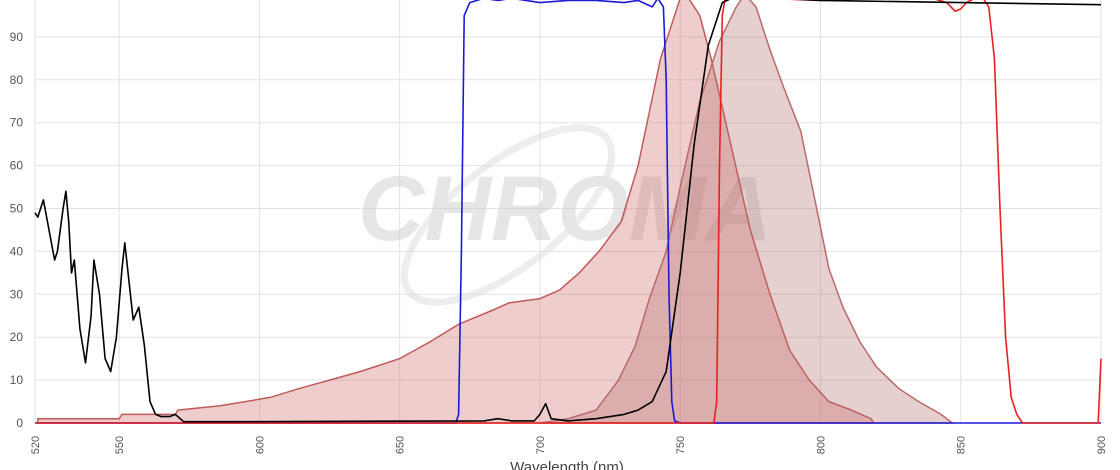 The height and width of the screenshot is (470, 1120). I want to click on x-tick-label: 550, so click(120, 445).